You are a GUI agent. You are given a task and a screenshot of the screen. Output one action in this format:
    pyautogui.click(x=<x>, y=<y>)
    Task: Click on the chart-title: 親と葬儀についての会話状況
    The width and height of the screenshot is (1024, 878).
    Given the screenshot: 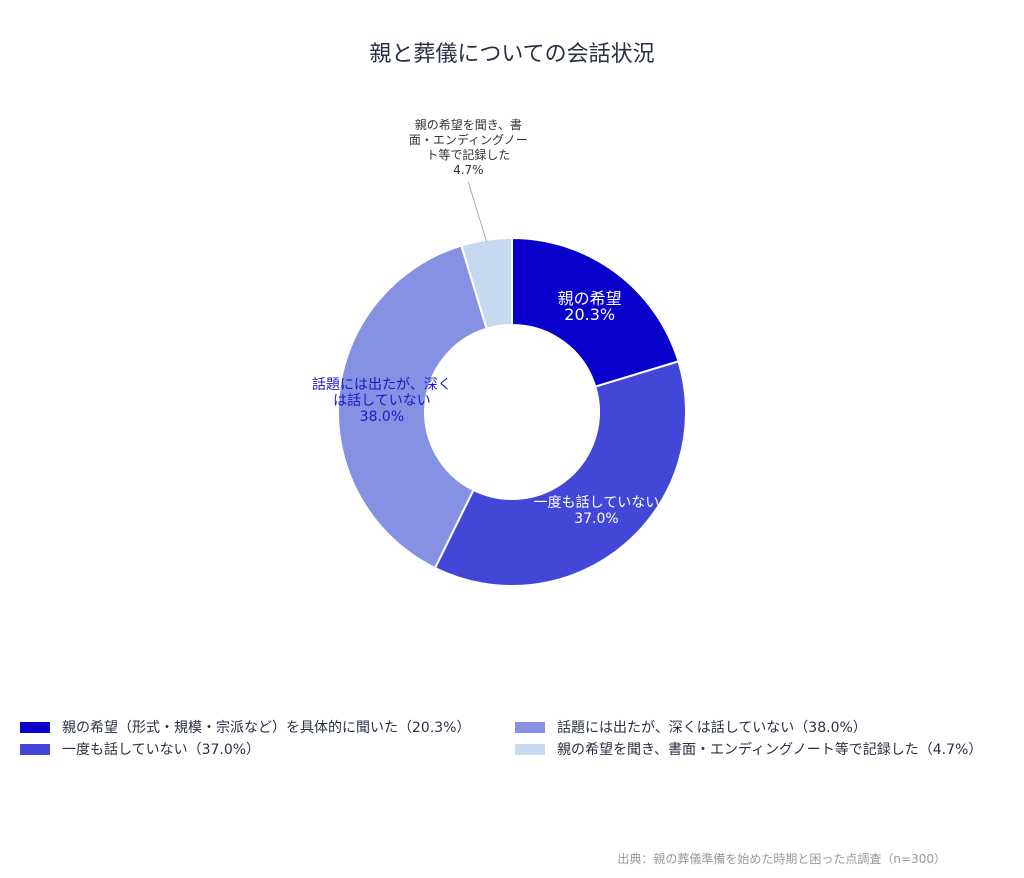 What is the action you would take?
    pyautogui.click(x=512, y=54)
    